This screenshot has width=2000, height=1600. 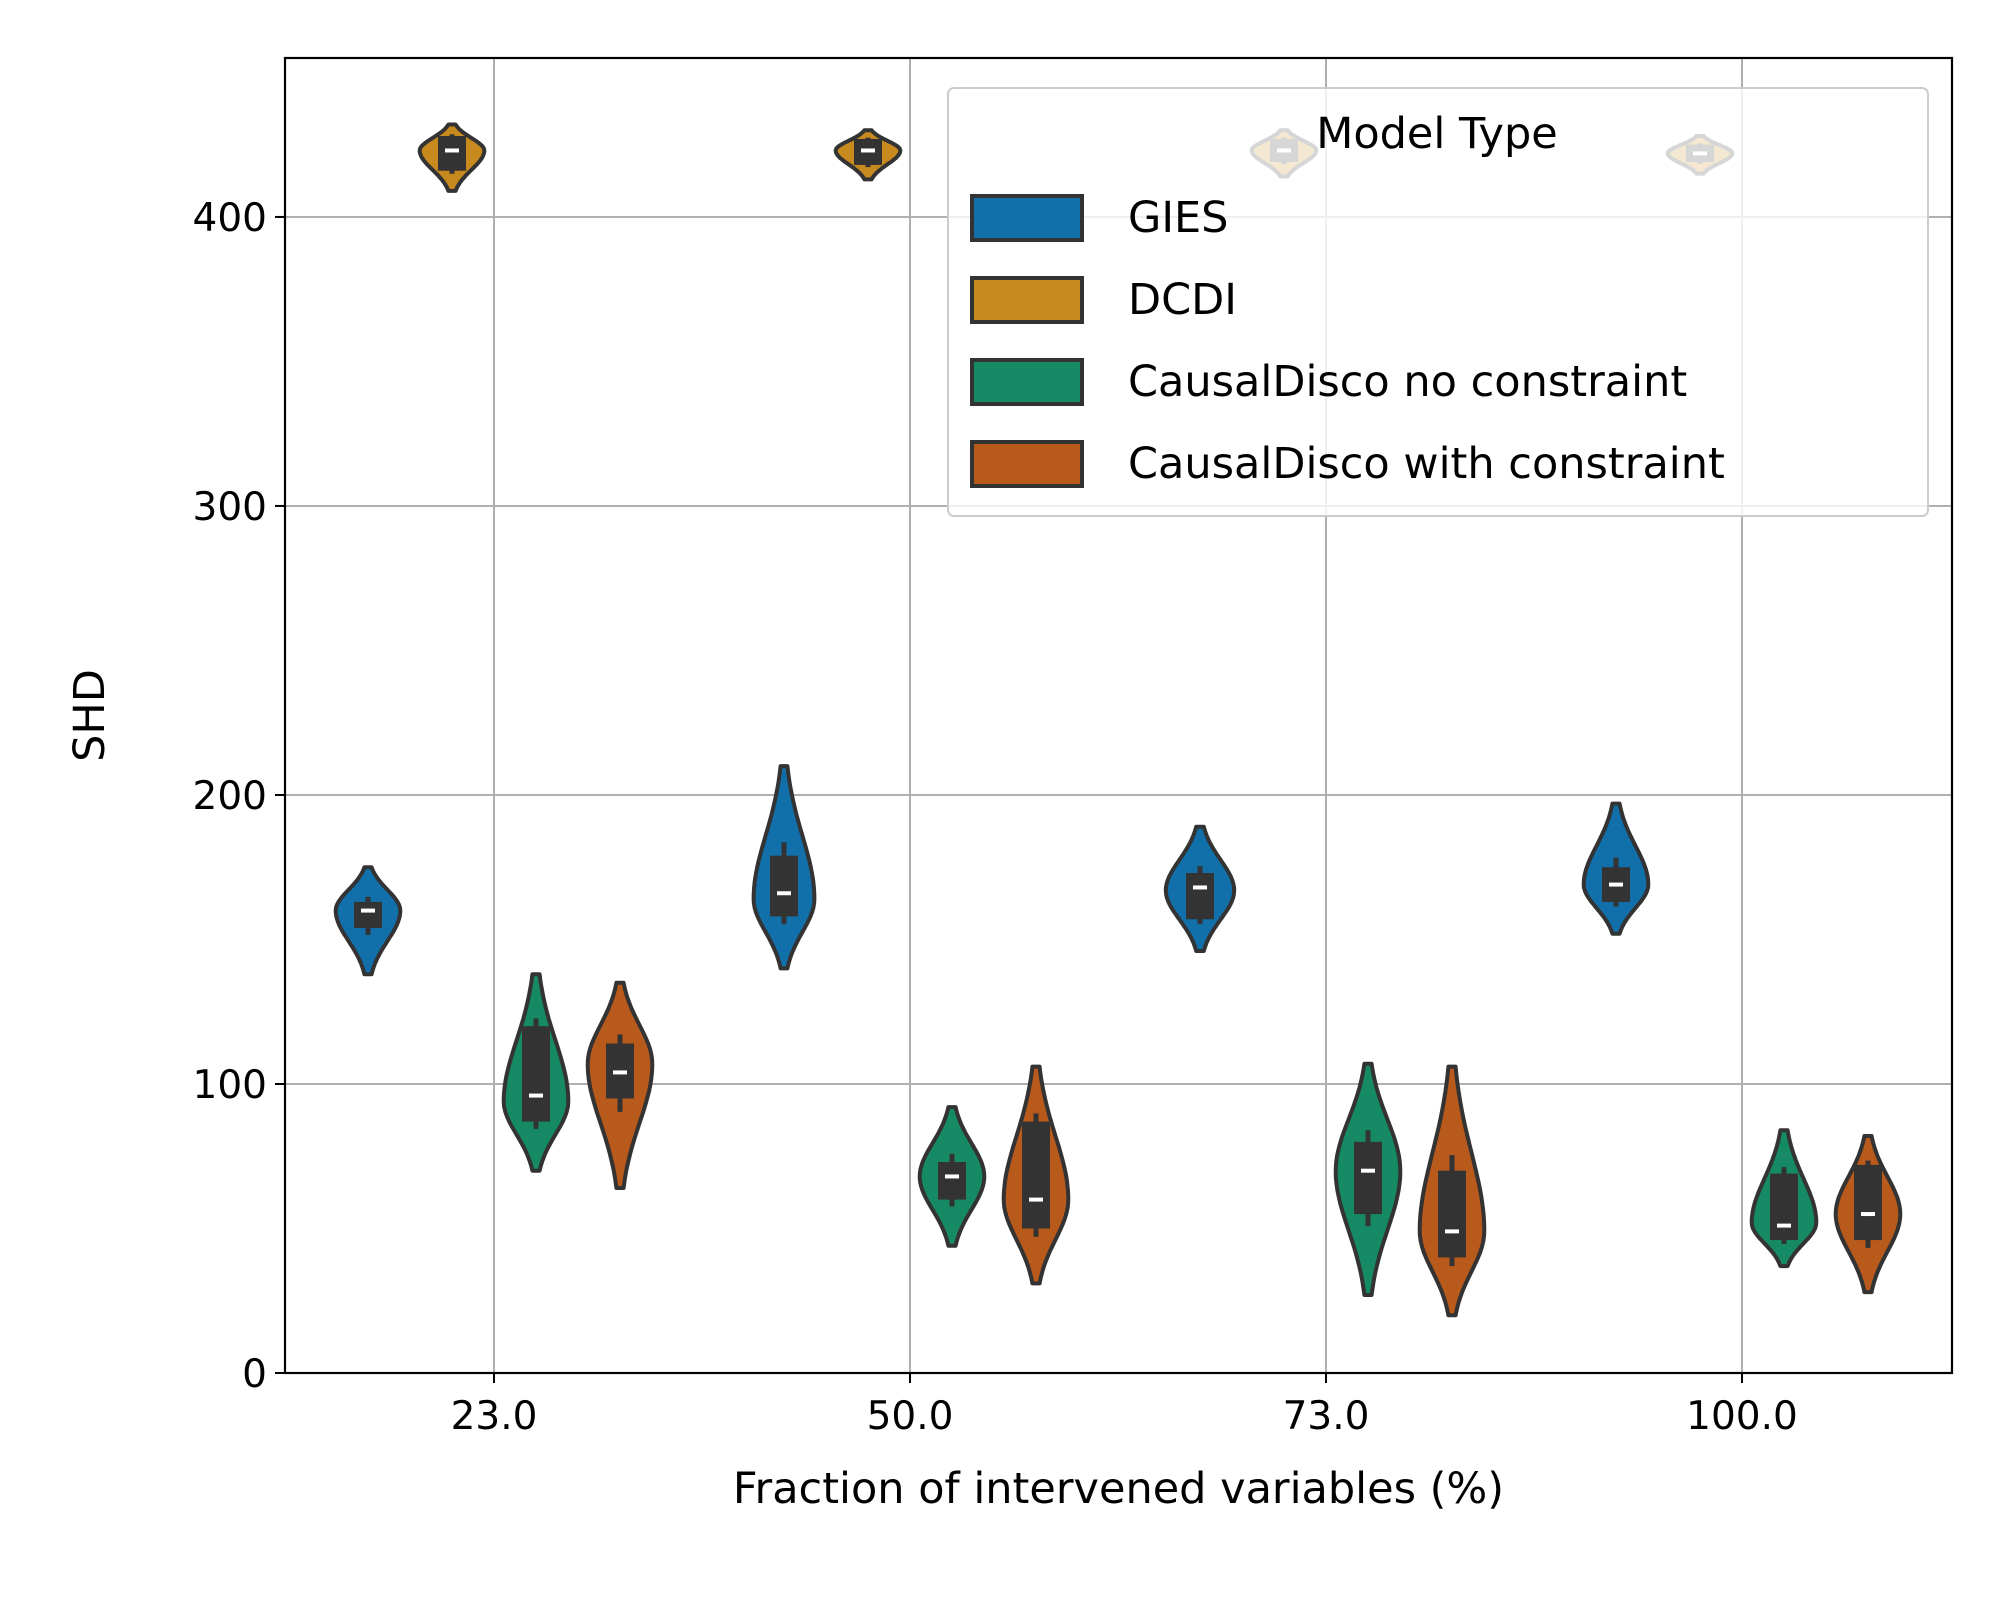 I want to click on legend-title: Model Type, so click(x=1437, y=134).